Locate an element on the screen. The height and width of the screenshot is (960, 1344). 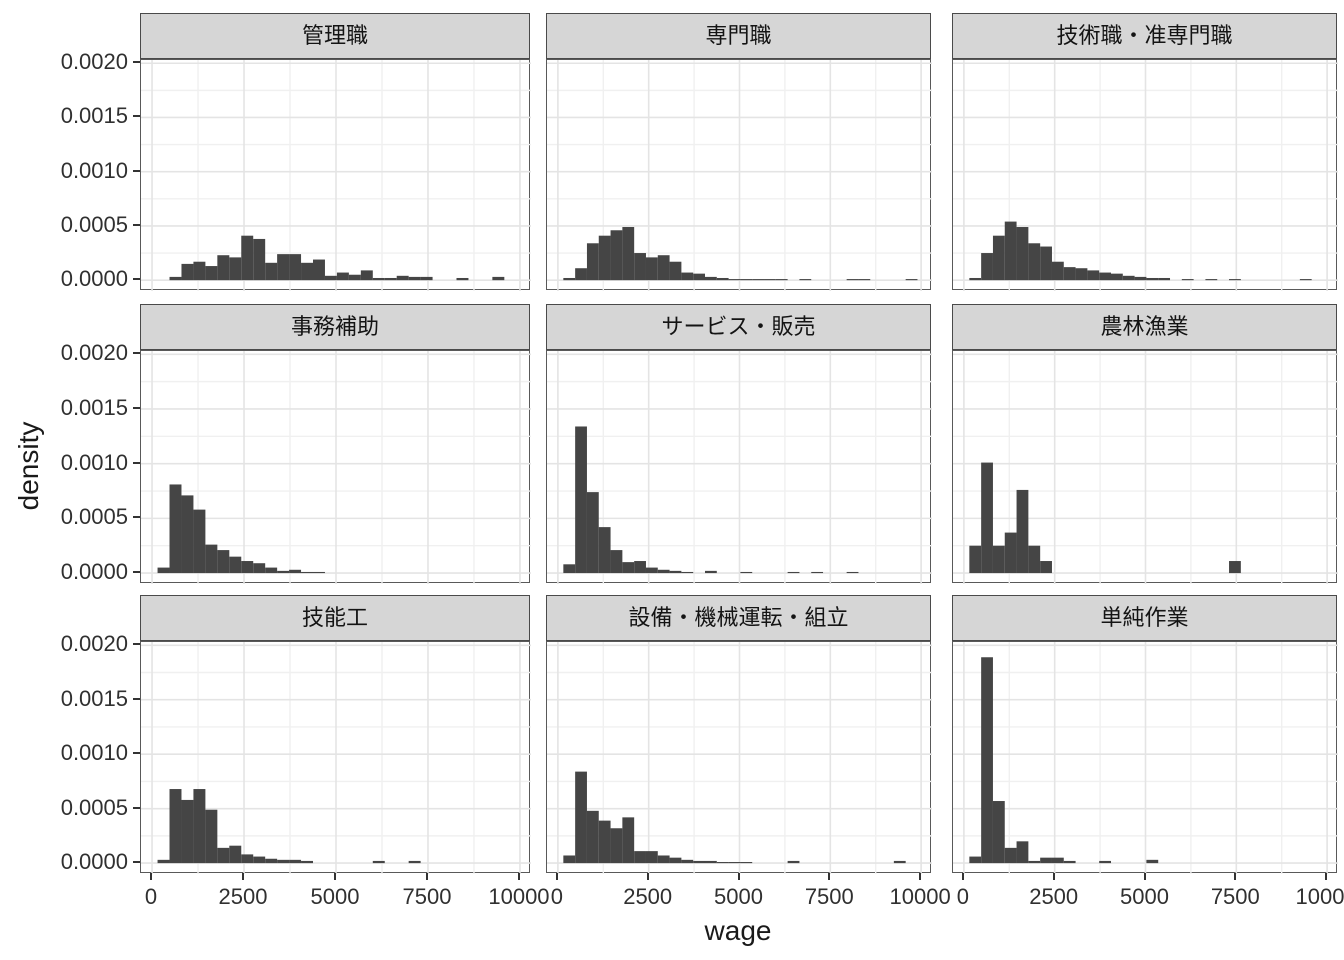
x-axis-tick-label: 0 is located at coordinates (557, 896).